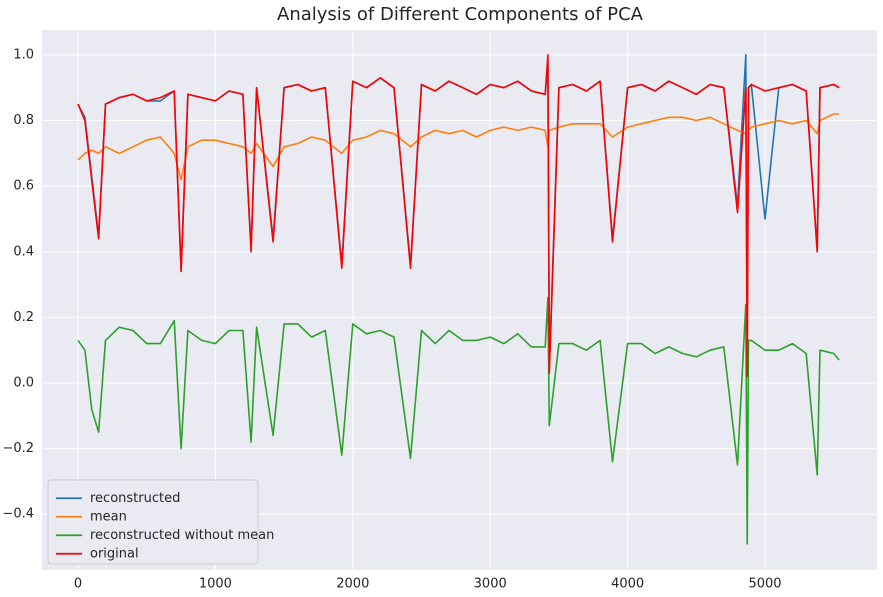 The image size is (883, 597). I want to click on chart-title: Analysis of Different Components of PCA, so click(460, 14).